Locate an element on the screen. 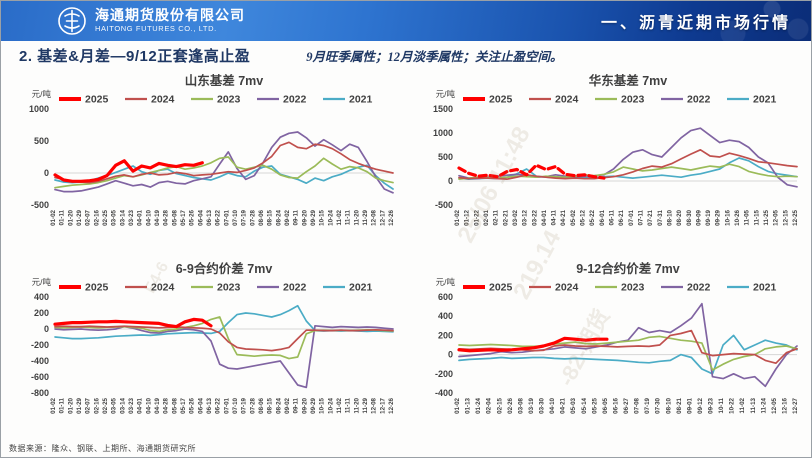 The height and width of the screenshot is (458, 812). x-tick-label: 01-02 is located at coordinates (457, 405).